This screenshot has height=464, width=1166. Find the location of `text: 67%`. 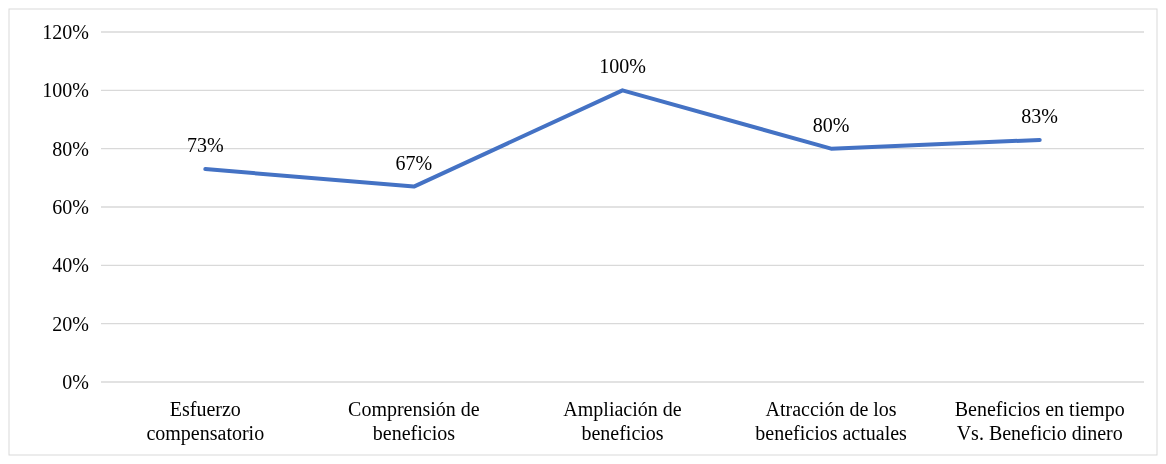

text: 67% is located at coordinates (414, 162).